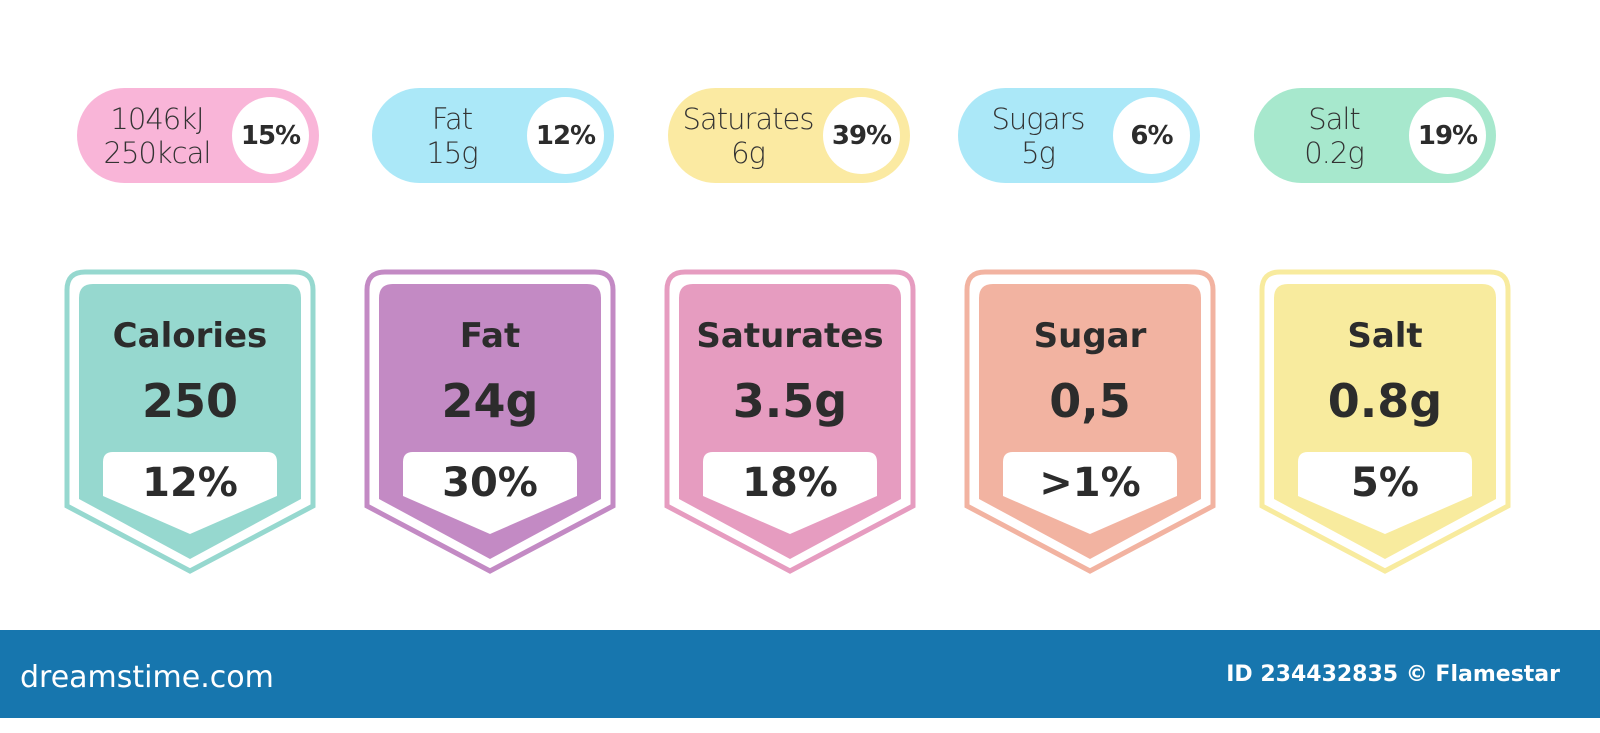 This screenshot has height=733, width=1600. Describe the element at coordinates (1038, 153) in the screenshot. I see `pill-line2: 5g` at that location.